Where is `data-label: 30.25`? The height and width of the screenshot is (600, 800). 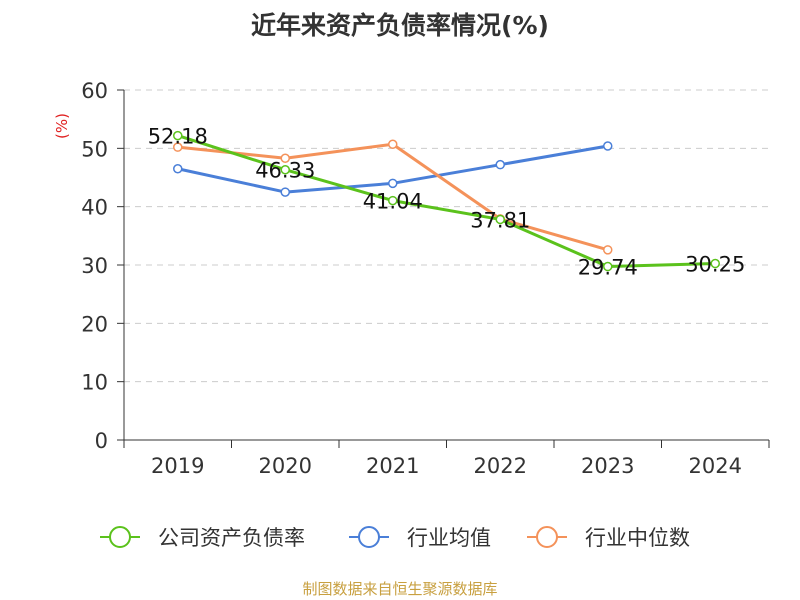
data-label: 30.25 is located at coordinates (715, 265).